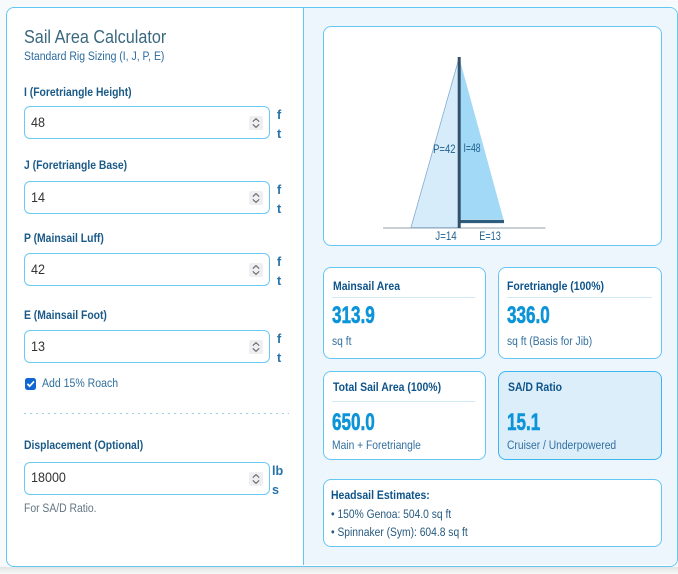  Describe the element at coordinates (444, 149) in the screenshot. I see `svg-text: P=42` at that location.